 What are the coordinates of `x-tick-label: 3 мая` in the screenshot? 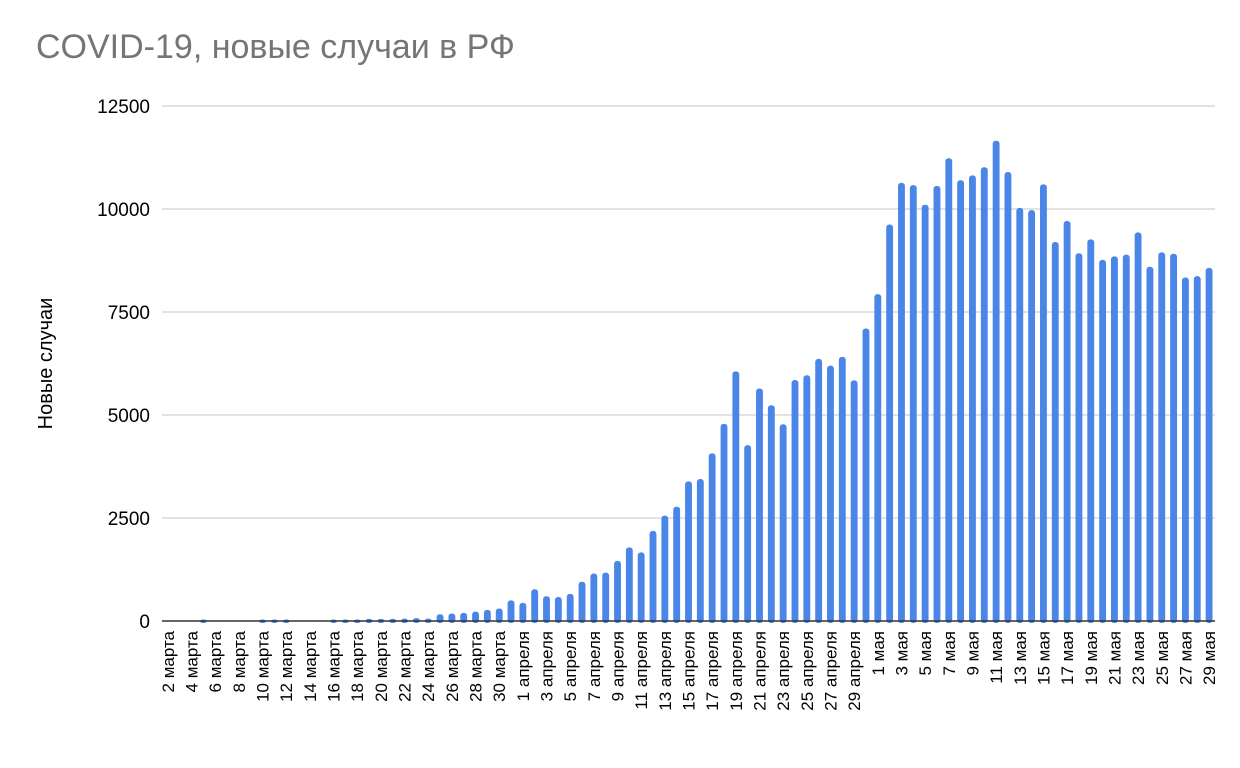 It's located at (901, 653).